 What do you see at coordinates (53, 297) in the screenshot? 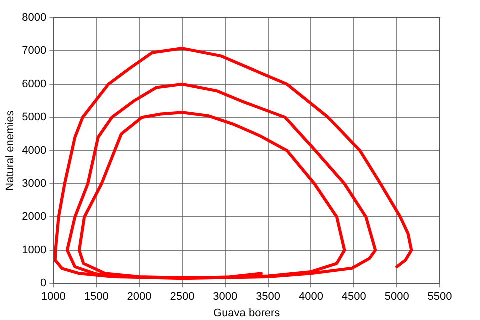
I see `x-tick-label: 1000` at bounding box center [53, 297].